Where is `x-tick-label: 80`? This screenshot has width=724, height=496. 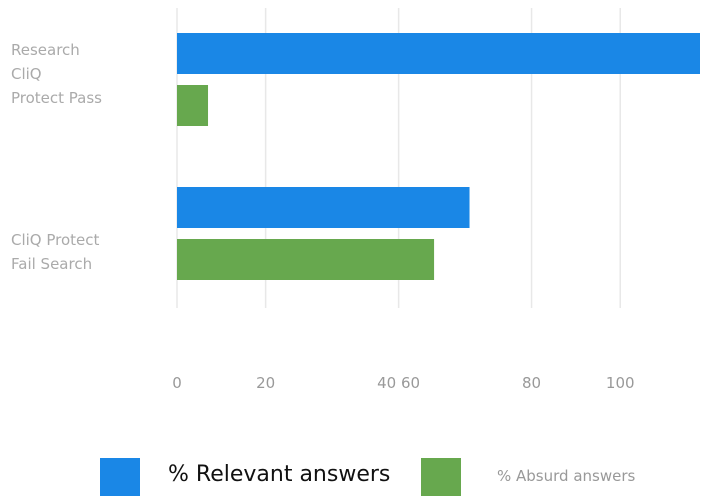
x-tick-label: 80 is located at coordinates (532, 383).